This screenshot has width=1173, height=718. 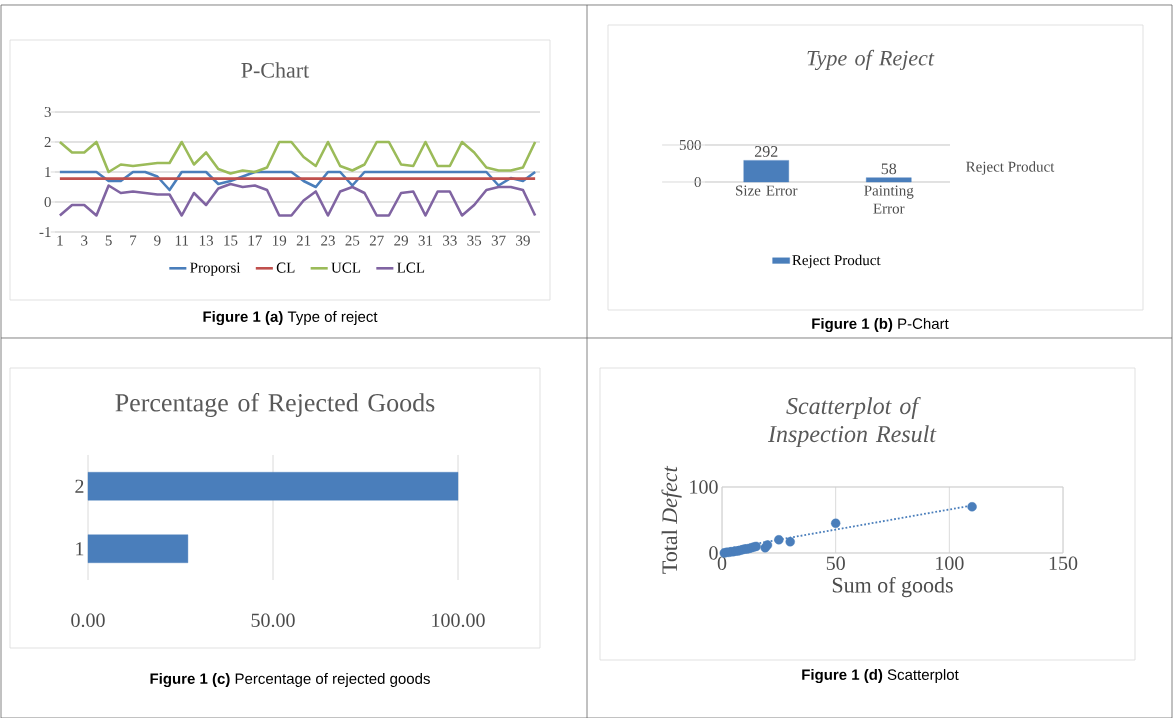 I want to click on text: Figure 1 (c) Percentage of rejected goods, so click(x=290, y=680).